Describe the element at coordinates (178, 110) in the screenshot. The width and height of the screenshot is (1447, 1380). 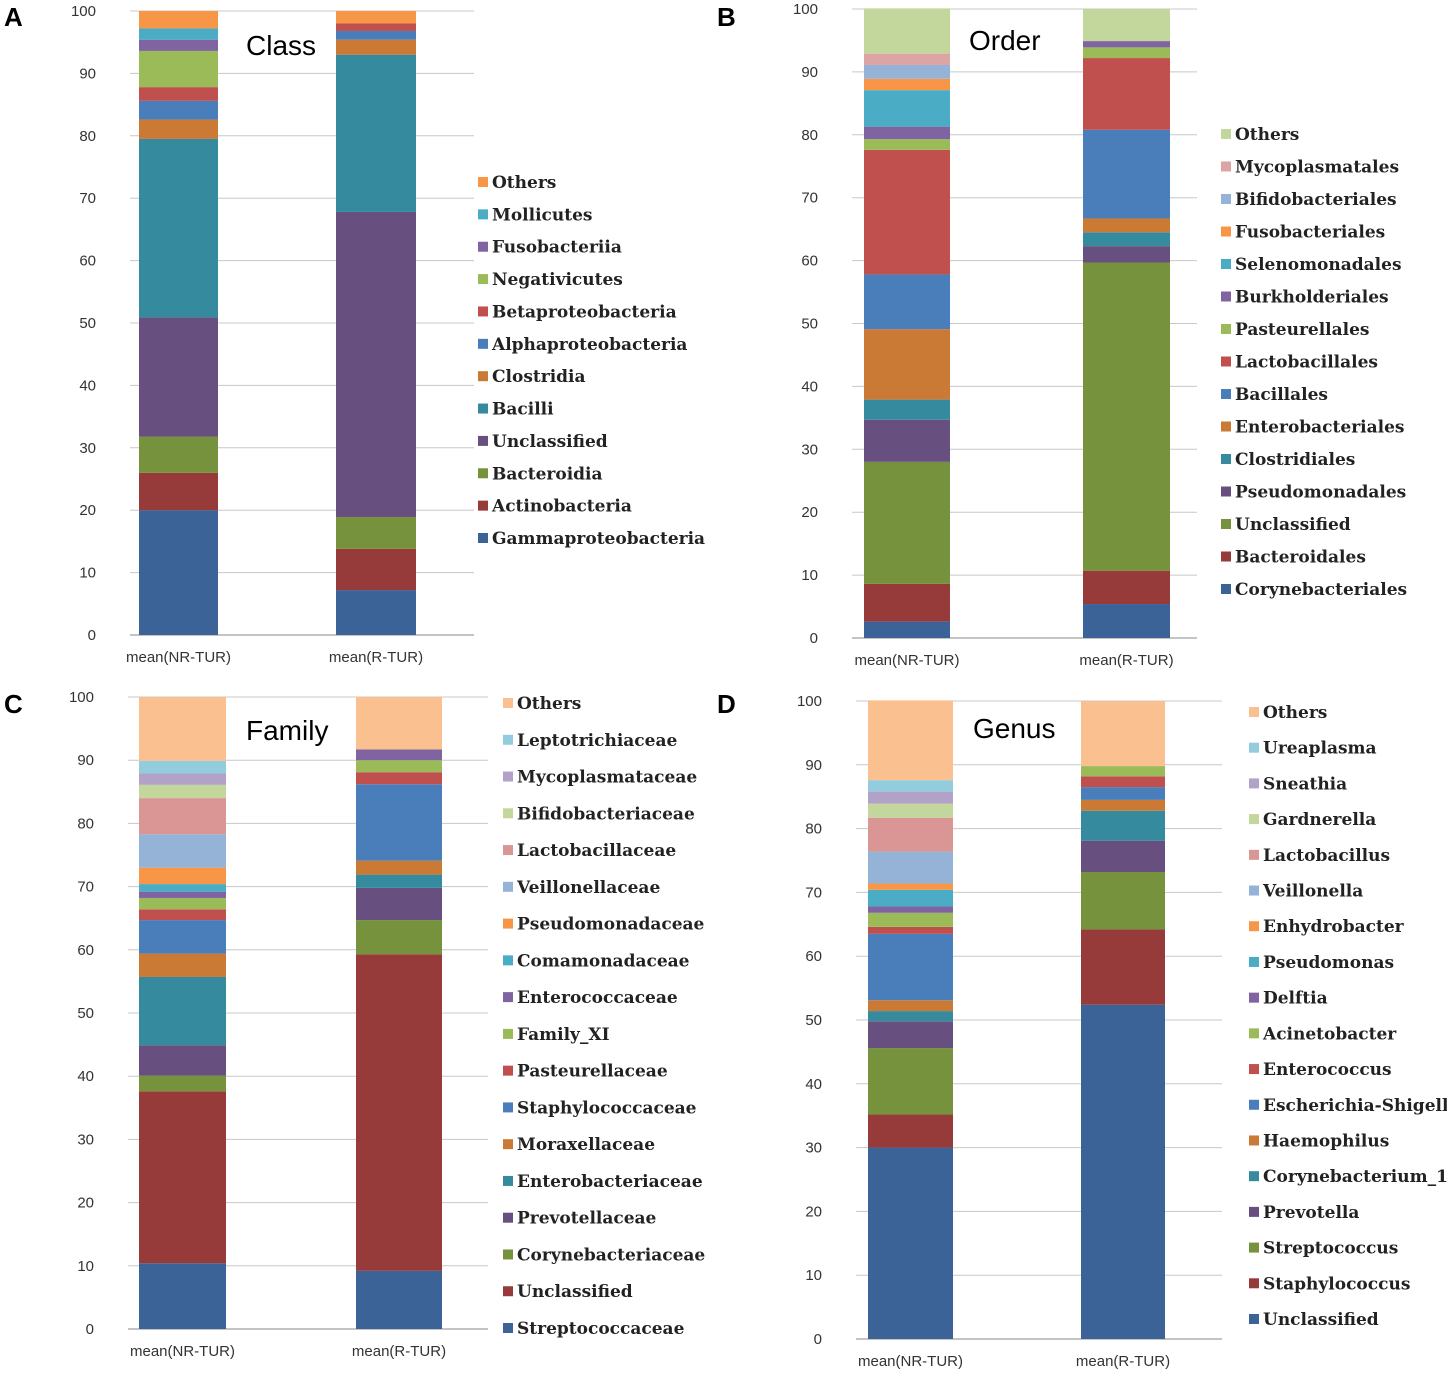
I see `bar-segment-alphaproteobacteria` at that location.